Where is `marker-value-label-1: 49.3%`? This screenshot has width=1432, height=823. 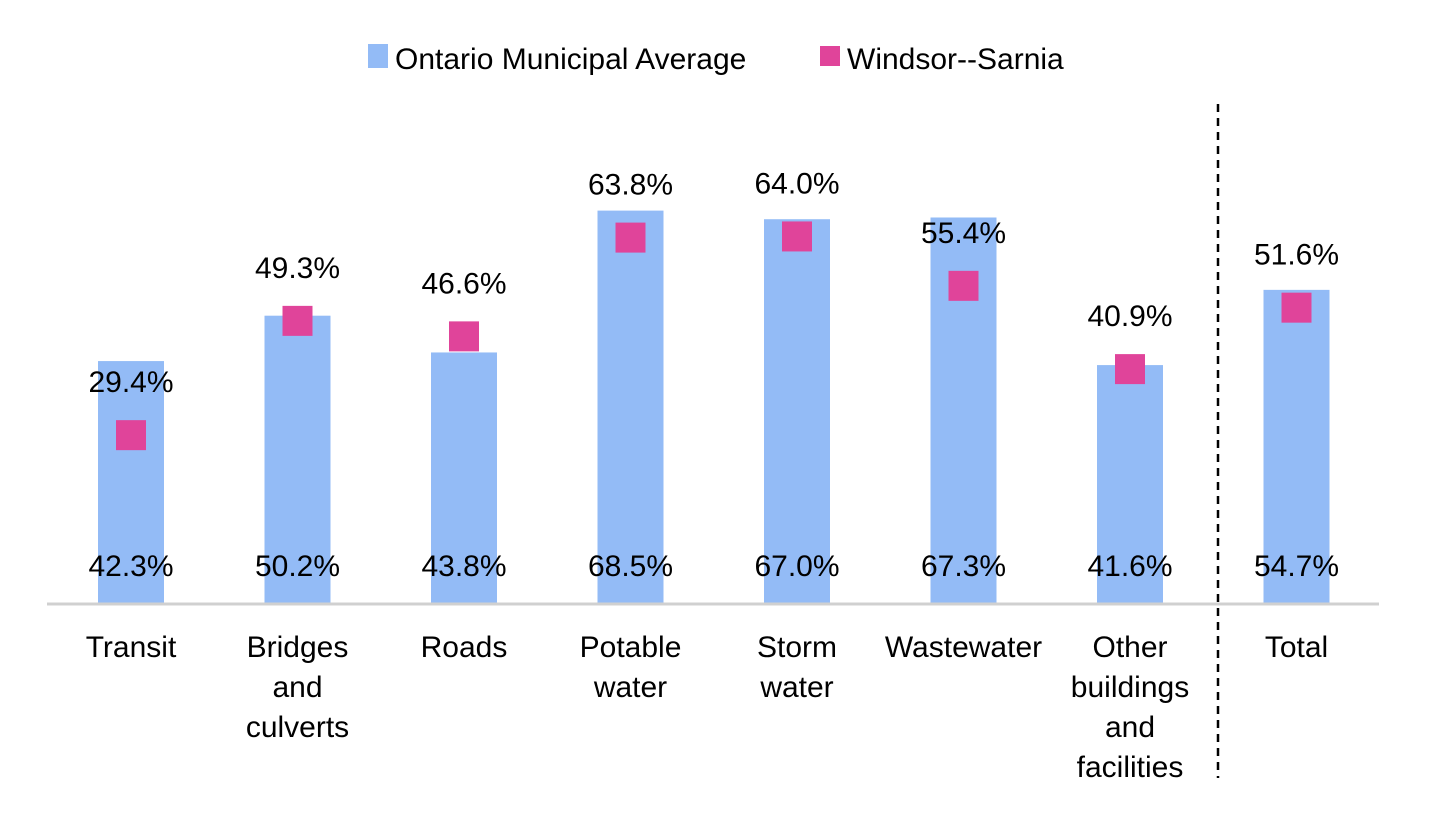
marker-value-label-1: 49.3% is located at coordinates (297, 268).